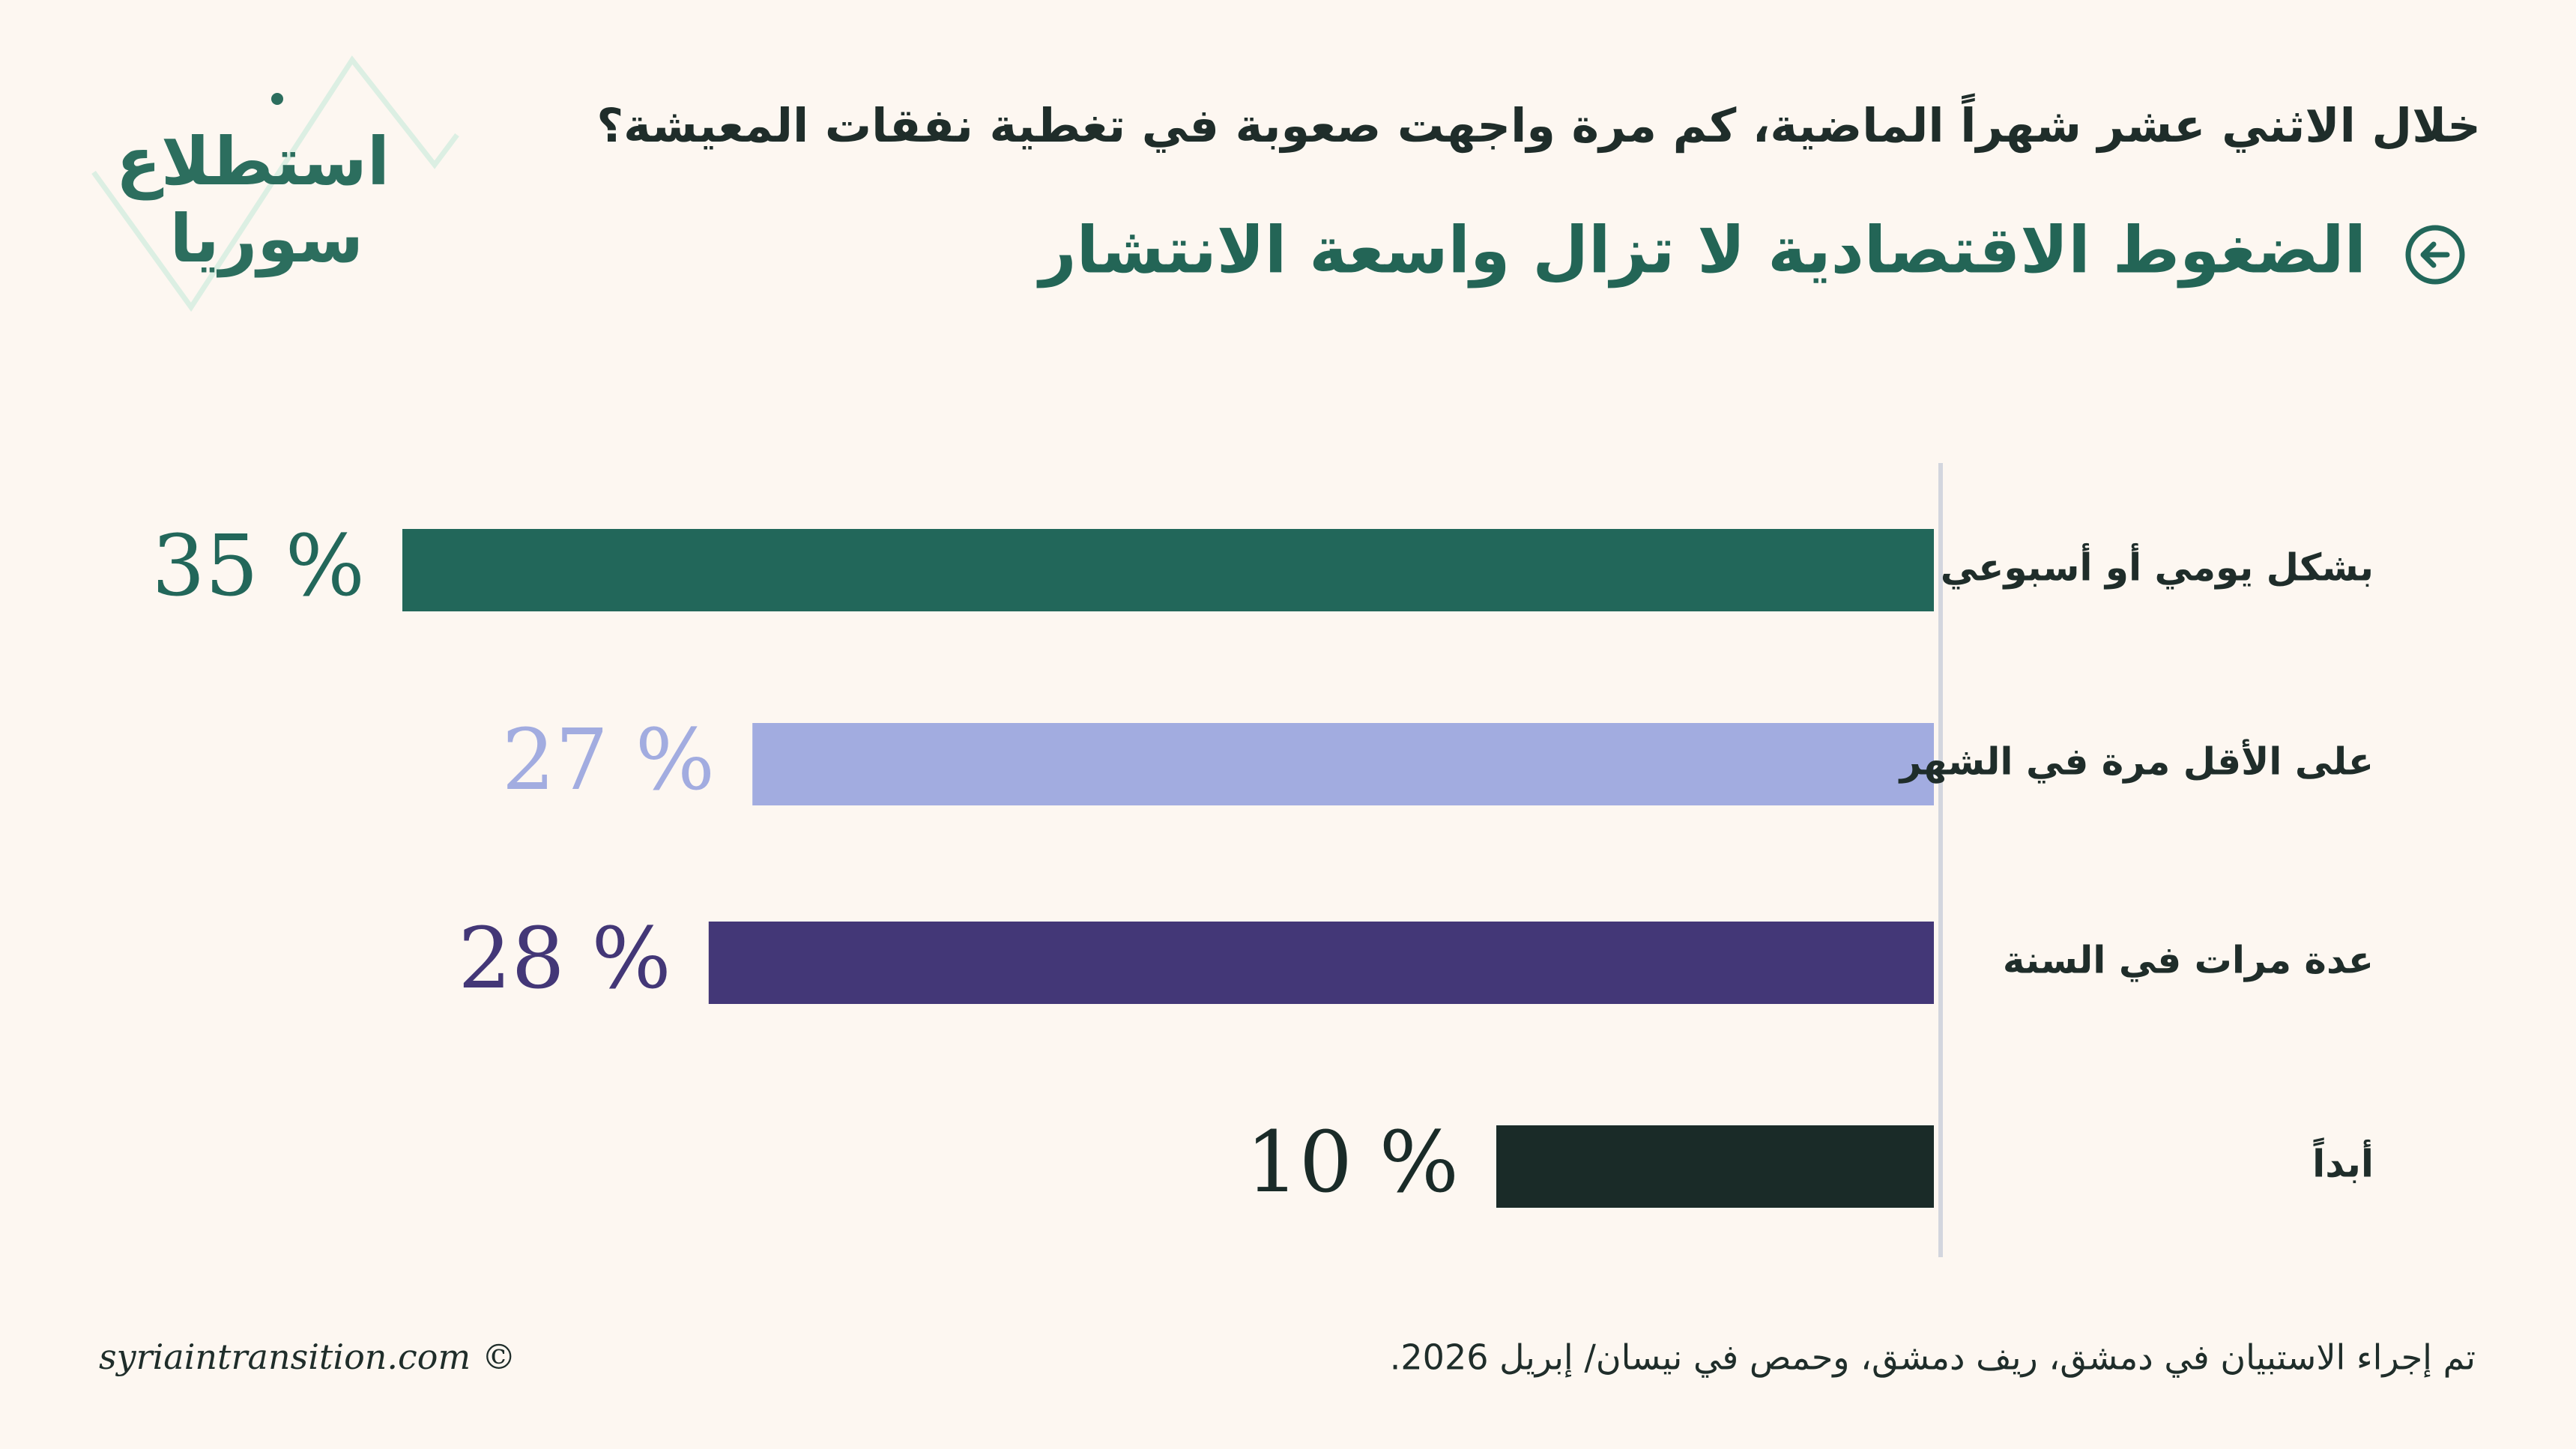 The image size is (2576, 1449). What do you see at coordinates (2188, 961) in the screenshot?
I see `category-label: عدة مرات في السنة` at bounding box center [2188, 961].